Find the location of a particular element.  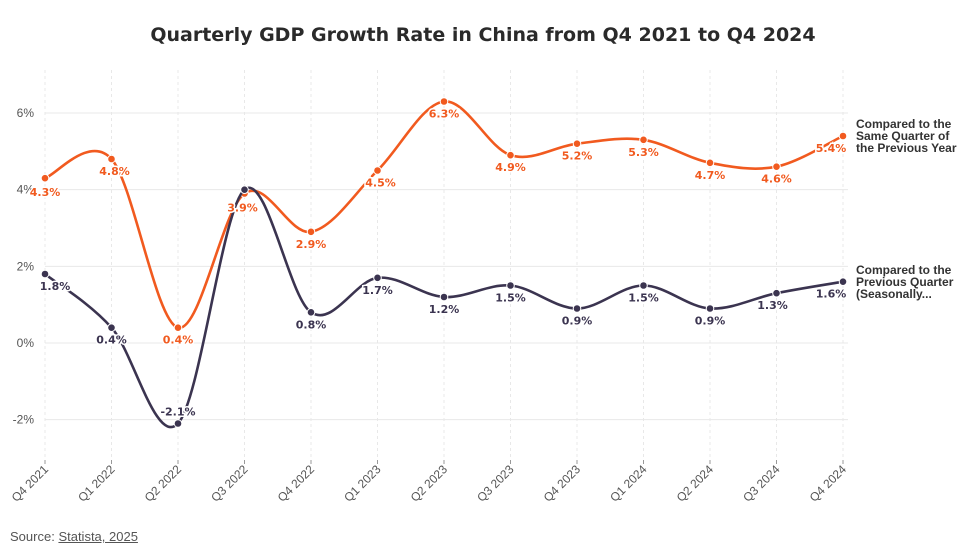

x-tick-label: Q4 2021 is located at coordinates (30, 483).